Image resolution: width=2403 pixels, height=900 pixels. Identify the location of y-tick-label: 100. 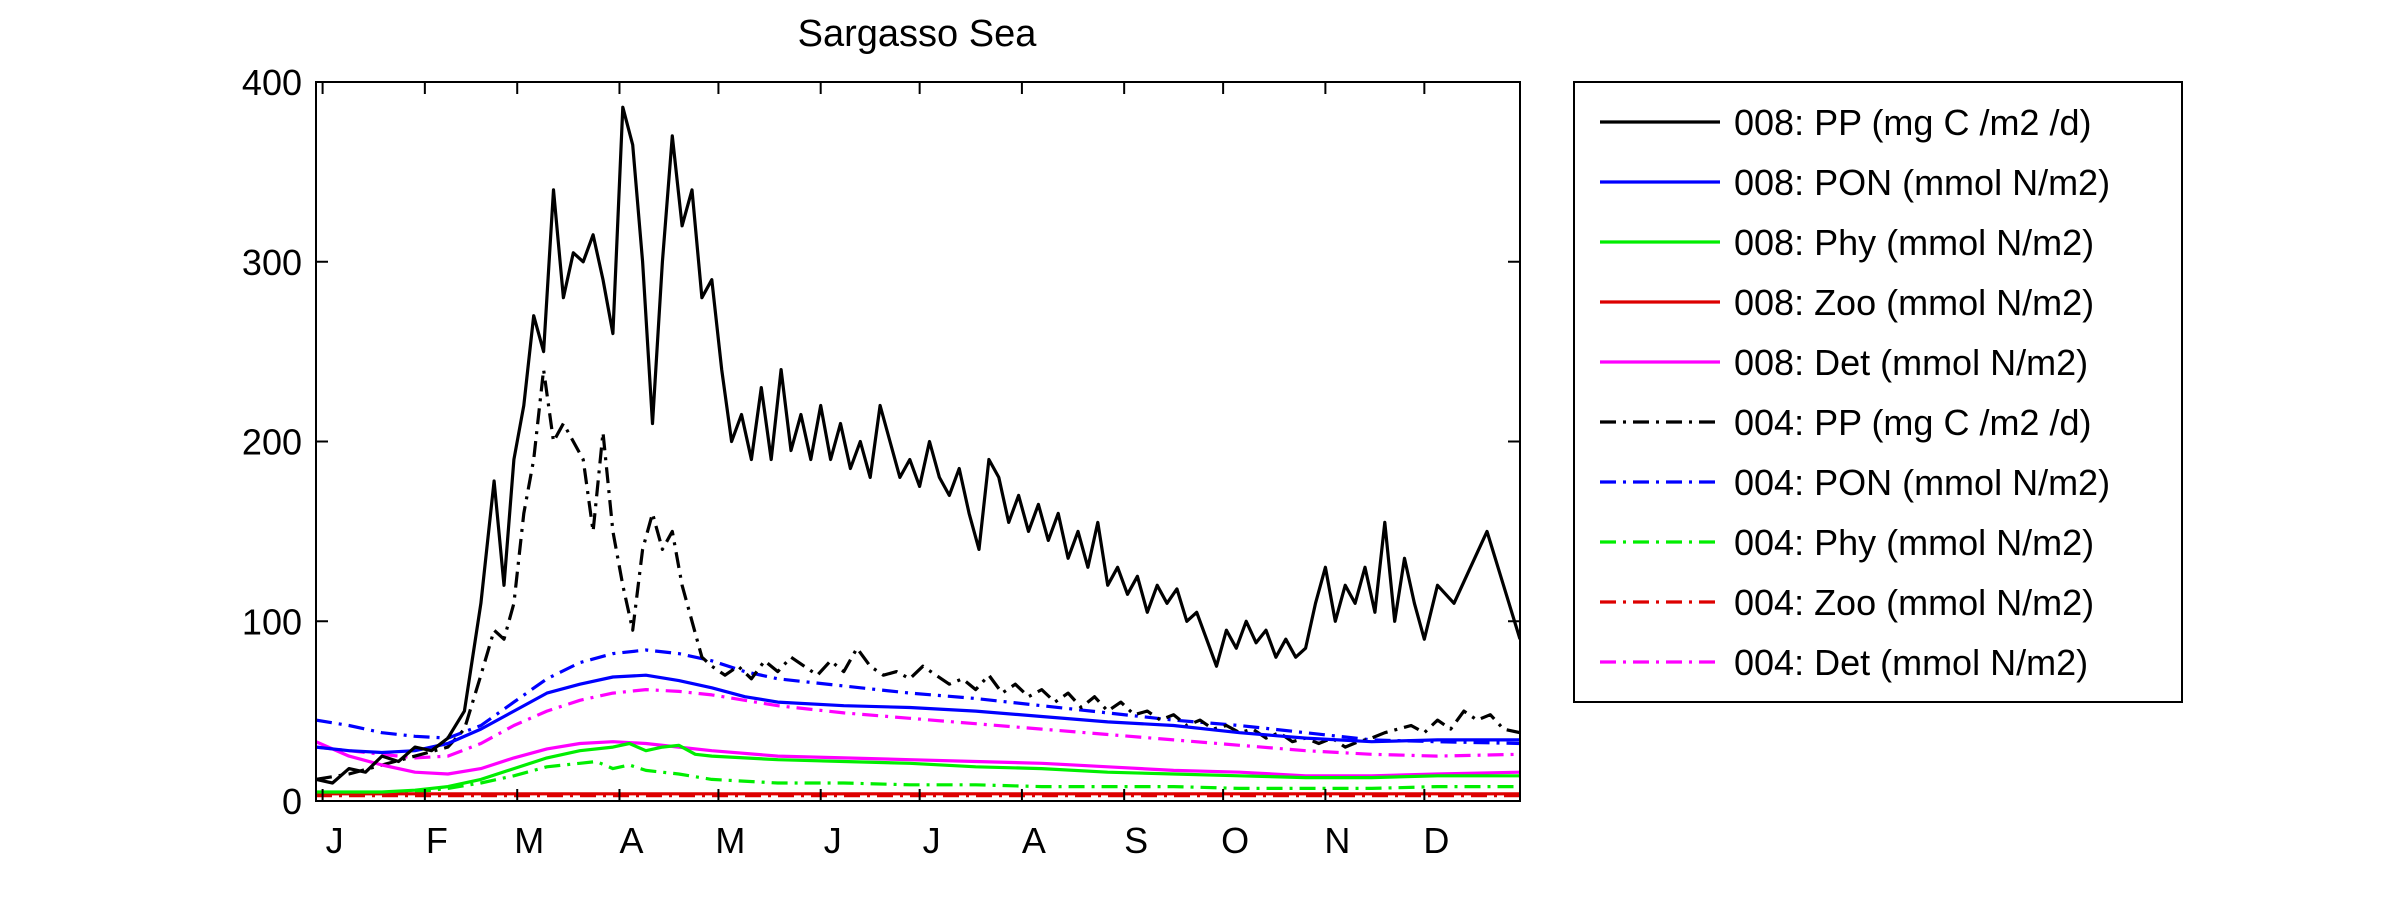
(272, 621).